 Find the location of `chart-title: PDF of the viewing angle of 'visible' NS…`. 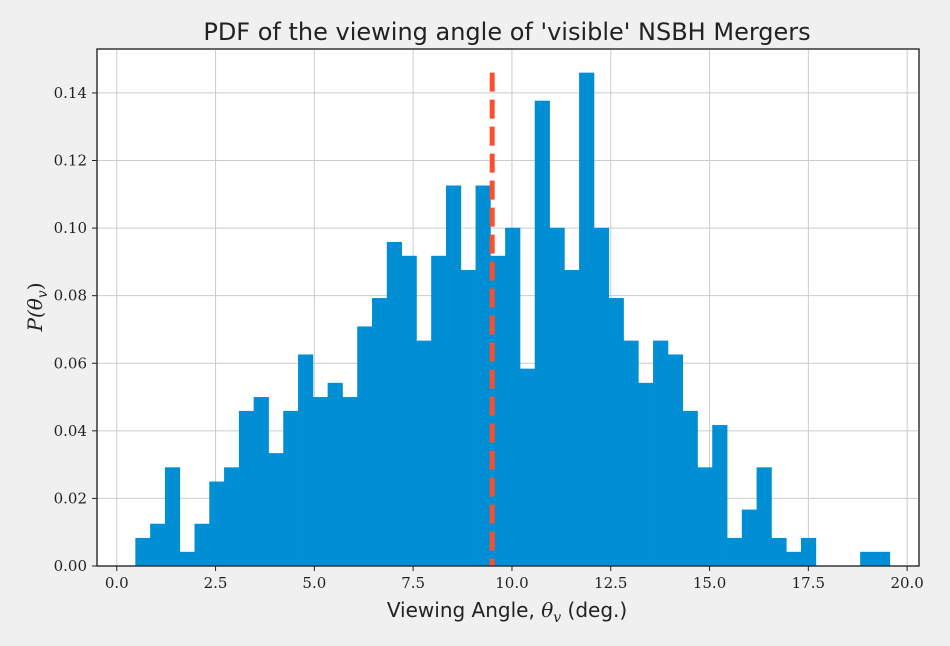

chart-title: PDF of the viewing angle of 'visible' NS… is located at coordinates (506, 32).